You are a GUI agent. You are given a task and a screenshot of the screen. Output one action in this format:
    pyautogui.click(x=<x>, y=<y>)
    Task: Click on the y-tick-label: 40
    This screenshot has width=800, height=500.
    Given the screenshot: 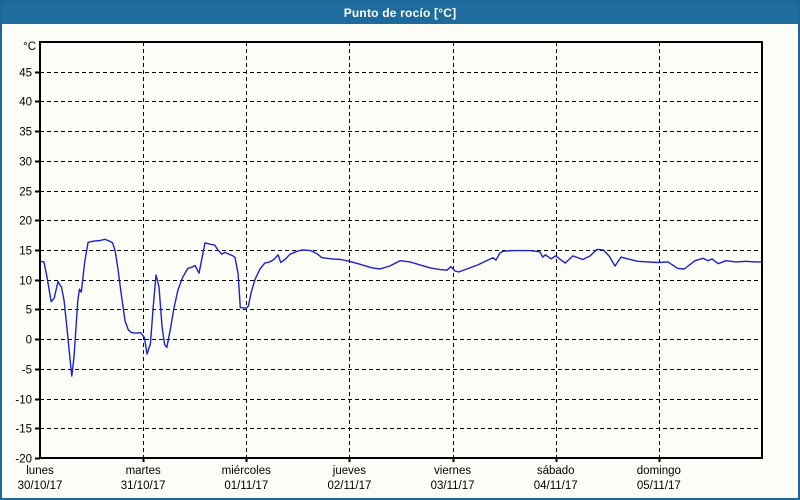 What is the action you would take?
    pyautogui.click(x=25, y=103)
    